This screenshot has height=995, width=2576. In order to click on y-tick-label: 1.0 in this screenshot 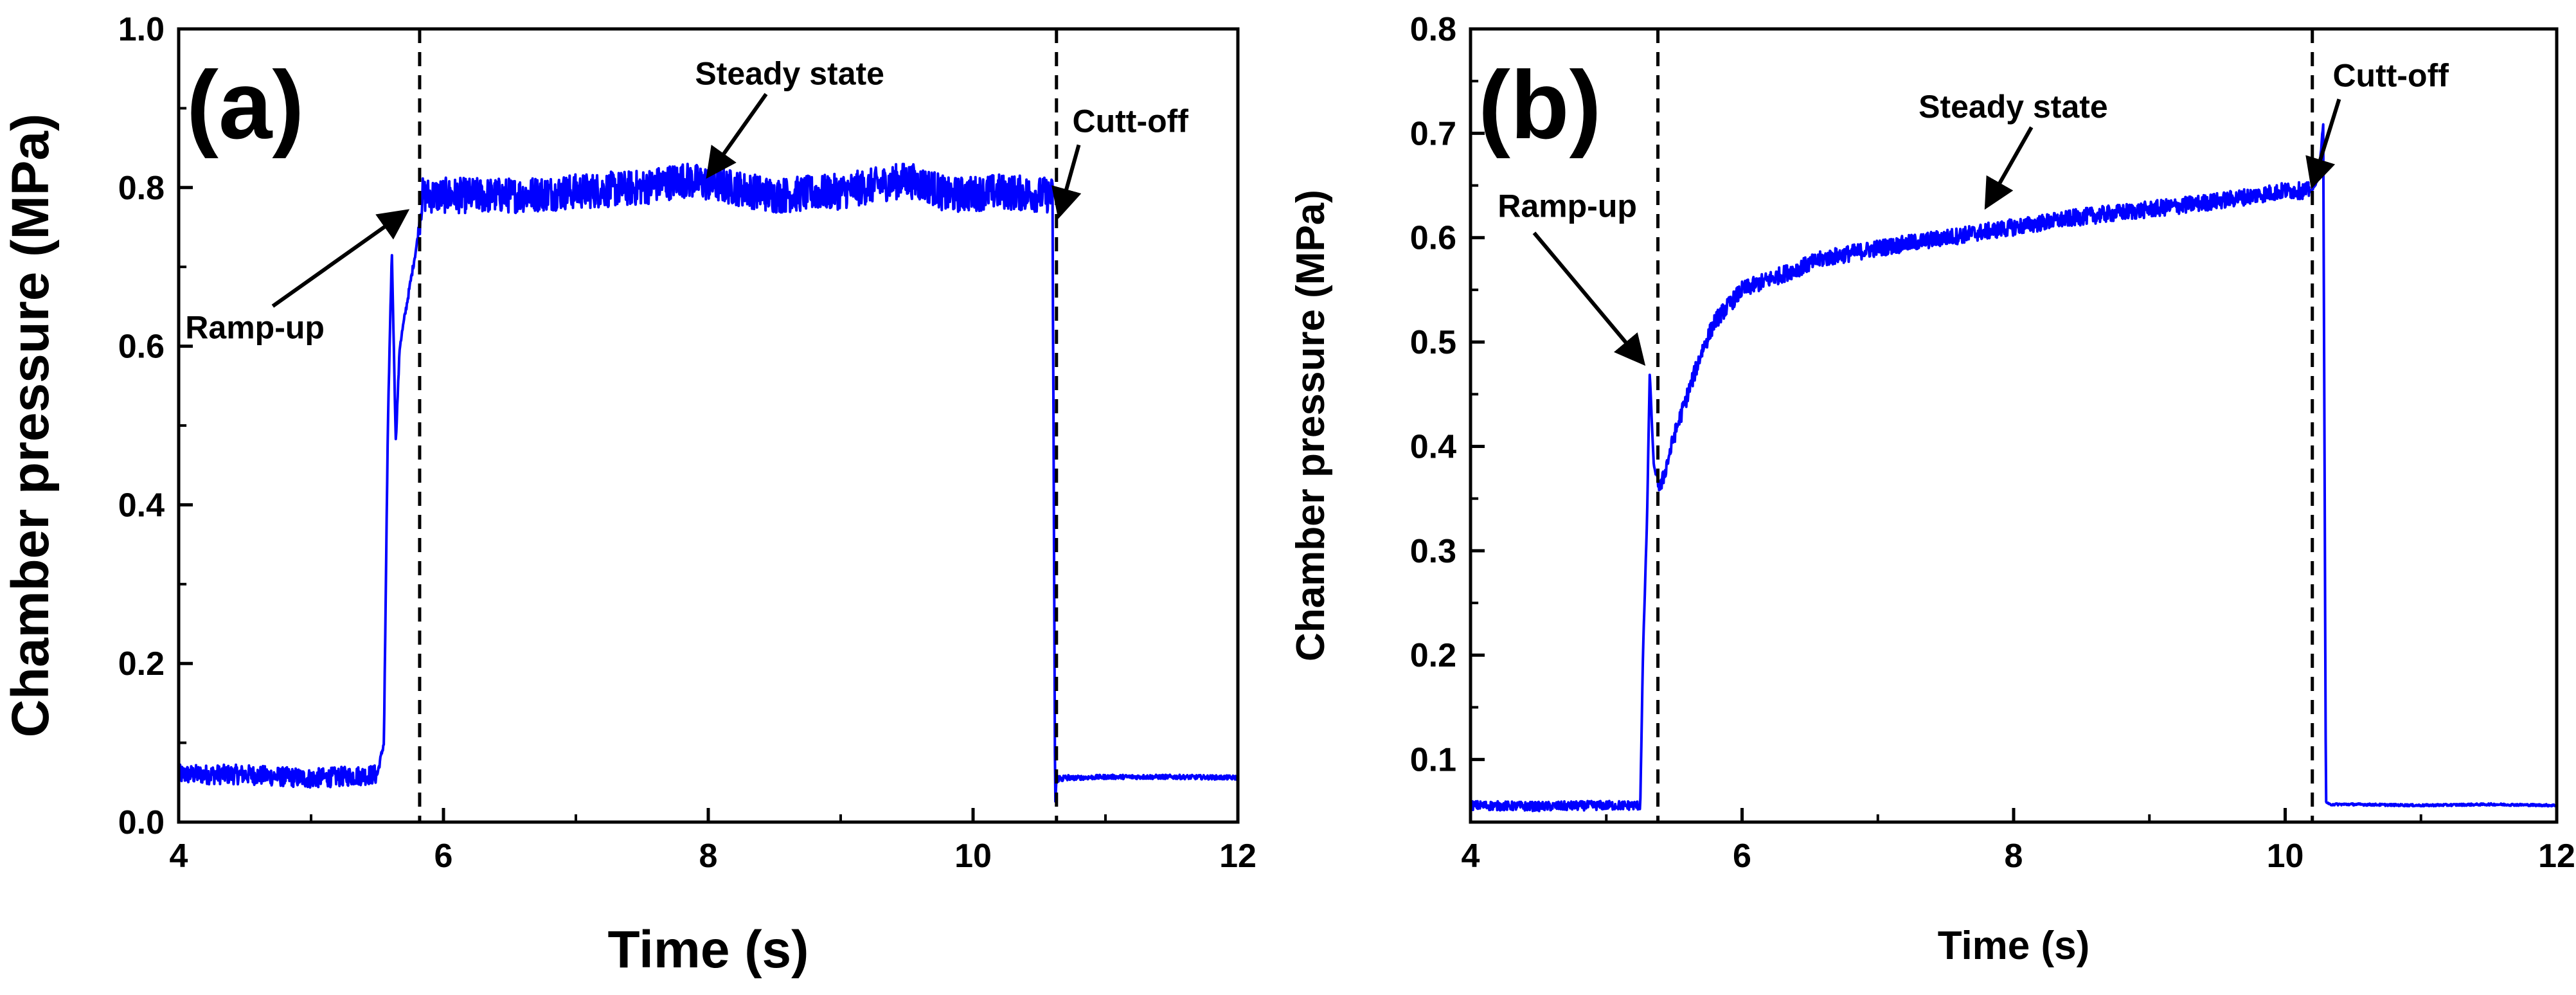, I will do `click(141, 29)`.